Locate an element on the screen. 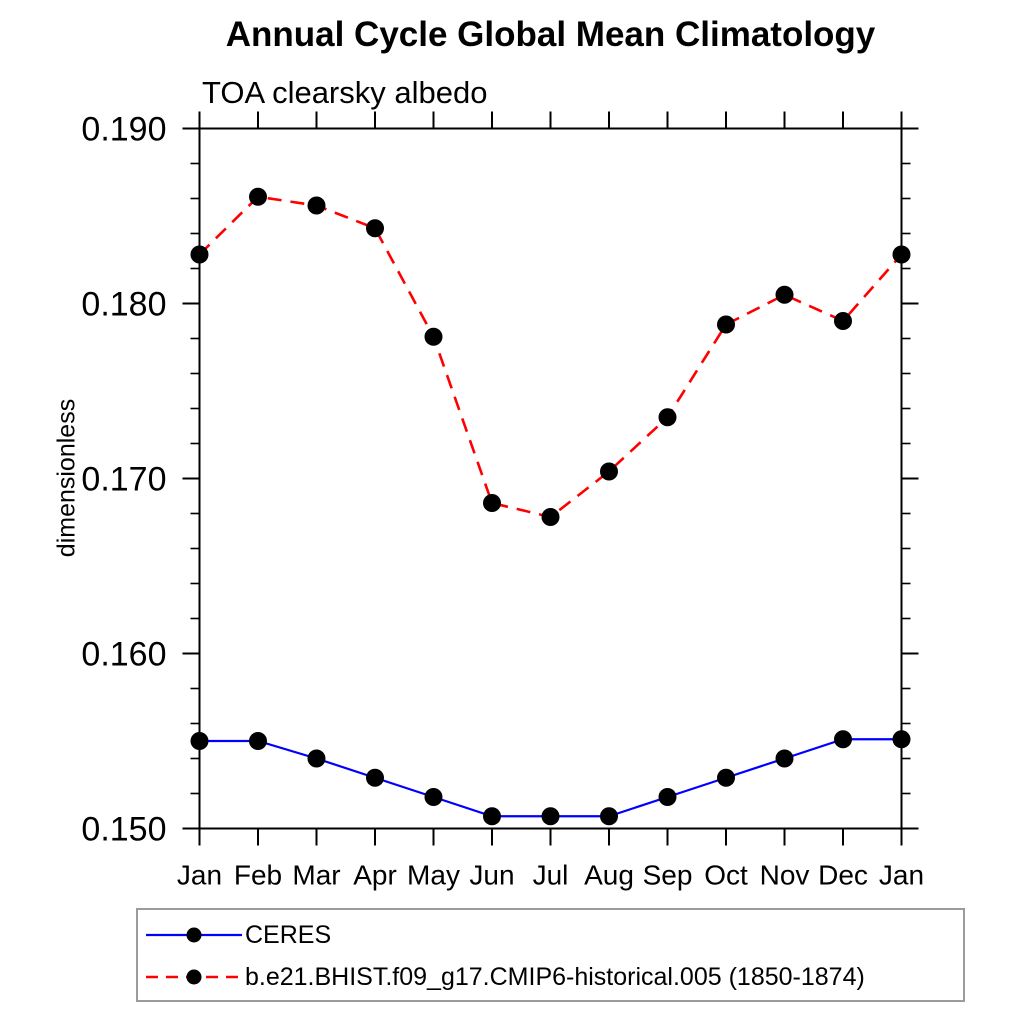 This screenshot has width=1024, height=1024. chart-subtitle: TOA clearsky albedo is located at coordinates (345, 92).